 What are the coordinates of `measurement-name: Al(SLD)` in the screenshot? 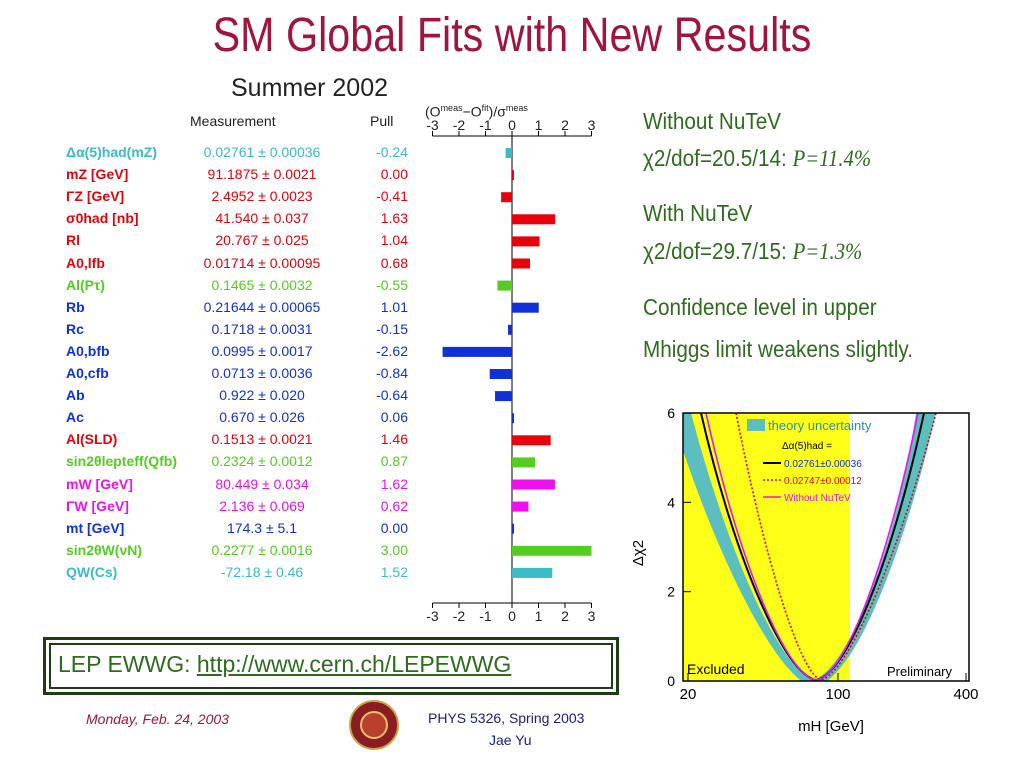 It's located at (92, 439).